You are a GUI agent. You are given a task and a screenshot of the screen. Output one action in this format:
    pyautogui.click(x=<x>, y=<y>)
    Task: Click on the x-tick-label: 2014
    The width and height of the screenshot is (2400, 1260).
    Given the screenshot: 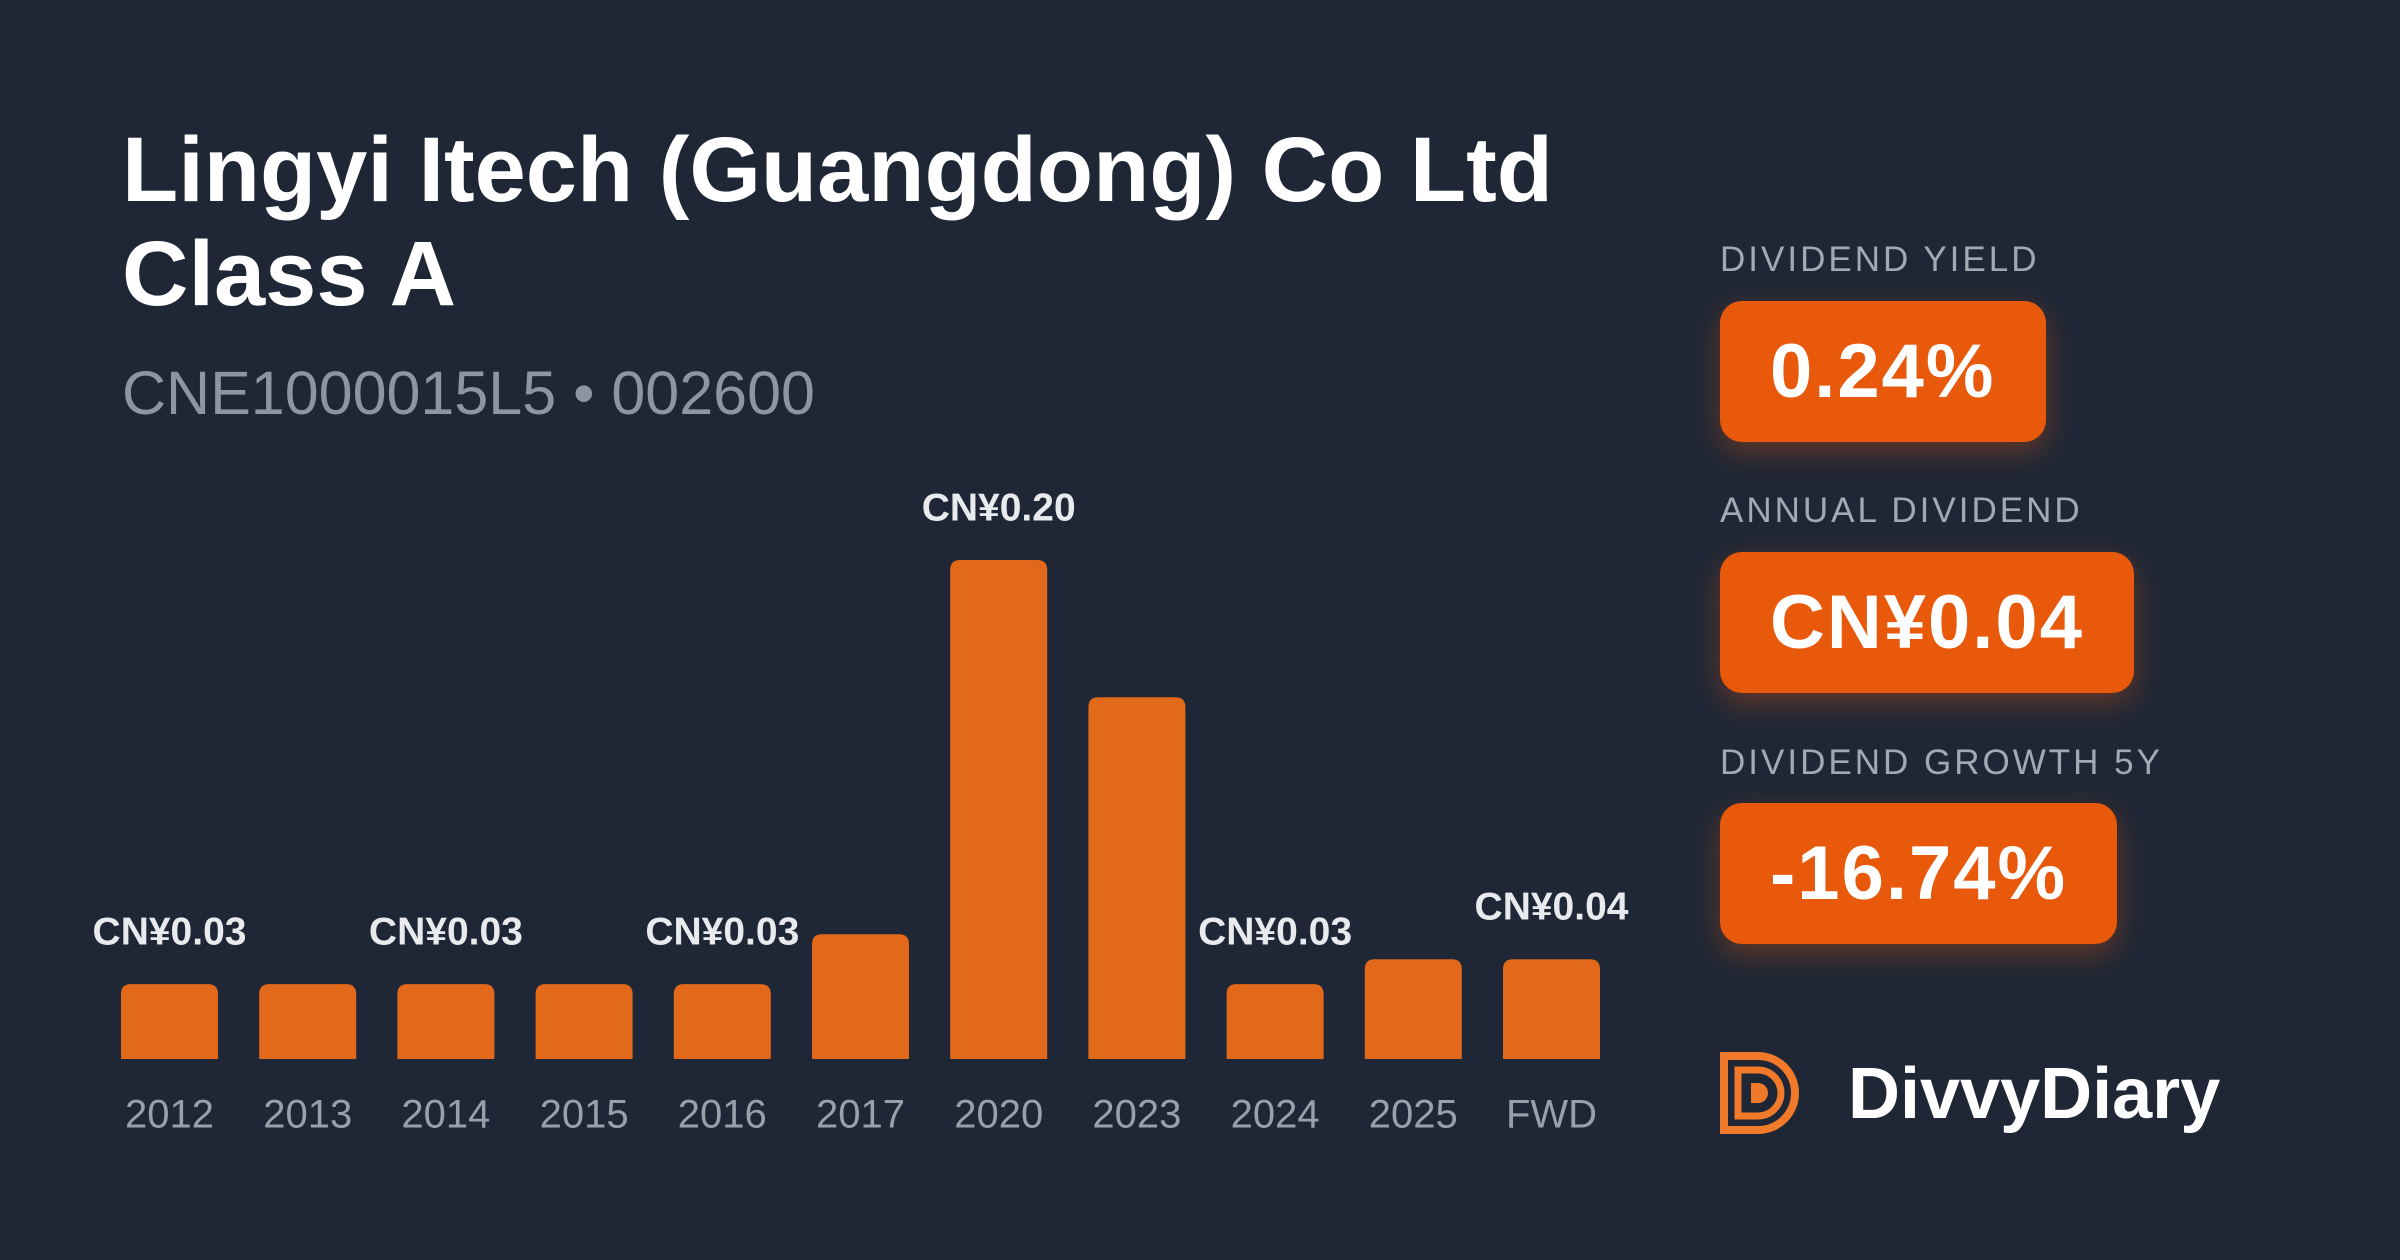 What is the action you would take?
    pyautogui.click(x=445, y=1115)
    